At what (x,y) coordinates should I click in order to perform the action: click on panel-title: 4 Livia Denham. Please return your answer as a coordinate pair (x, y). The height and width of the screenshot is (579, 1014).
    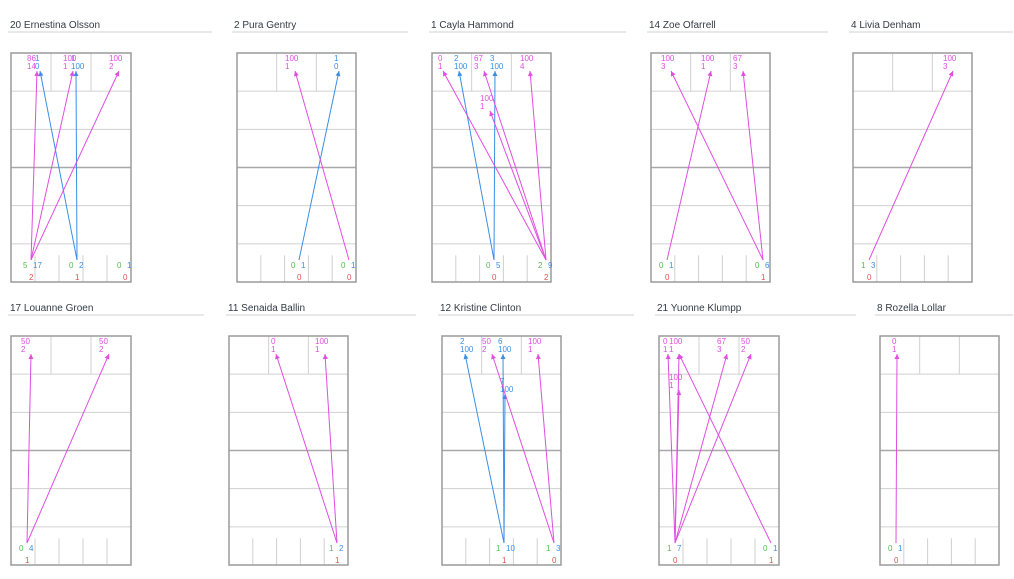
    Looking at the image, I should click on (885, 25).